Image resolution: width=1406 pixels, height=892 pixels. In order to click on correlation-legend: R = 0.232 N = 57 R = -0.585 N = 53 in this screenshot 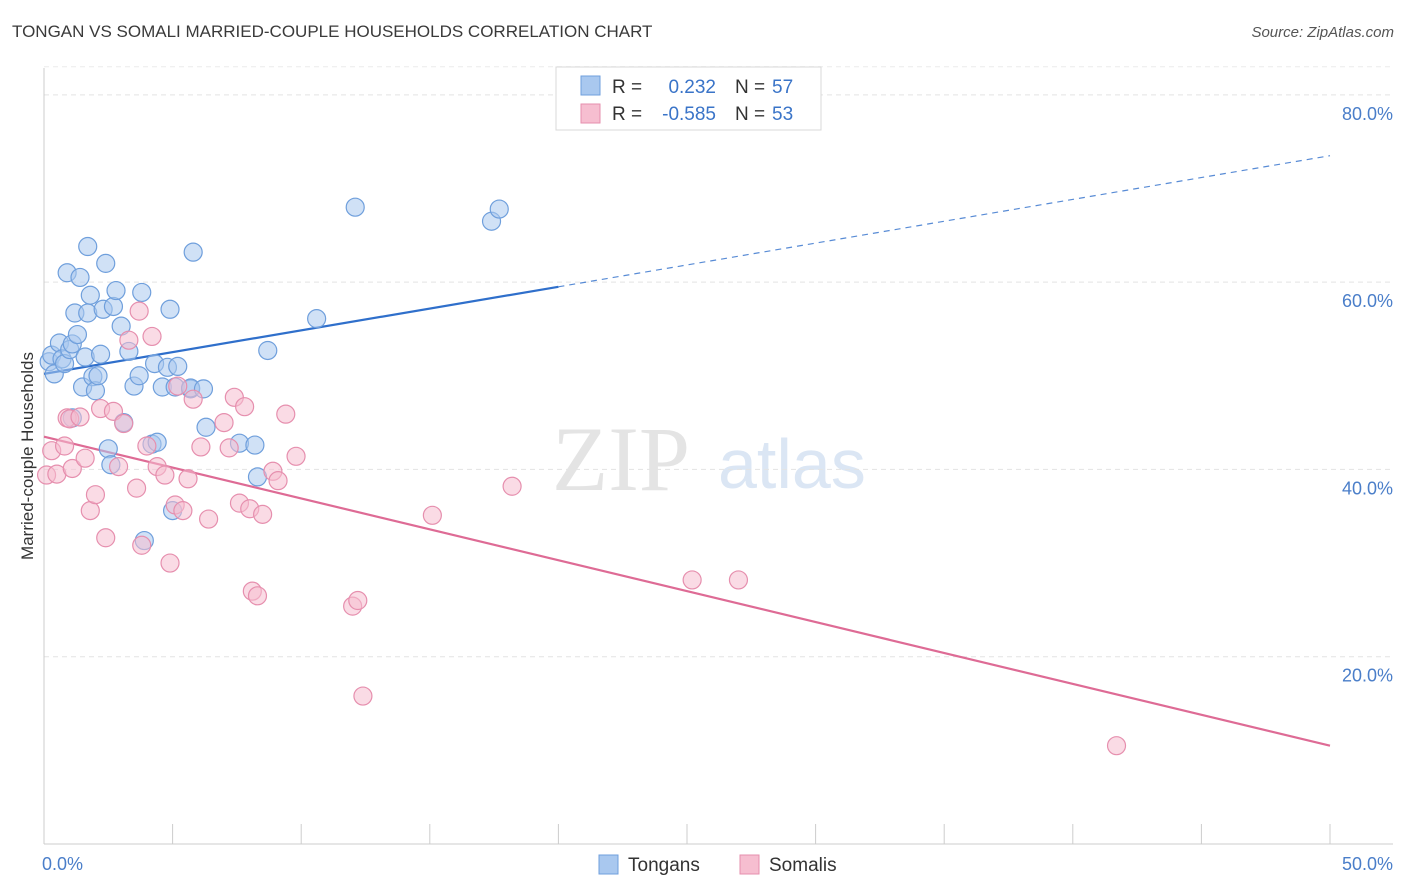, I will do `click(688, 98)`.